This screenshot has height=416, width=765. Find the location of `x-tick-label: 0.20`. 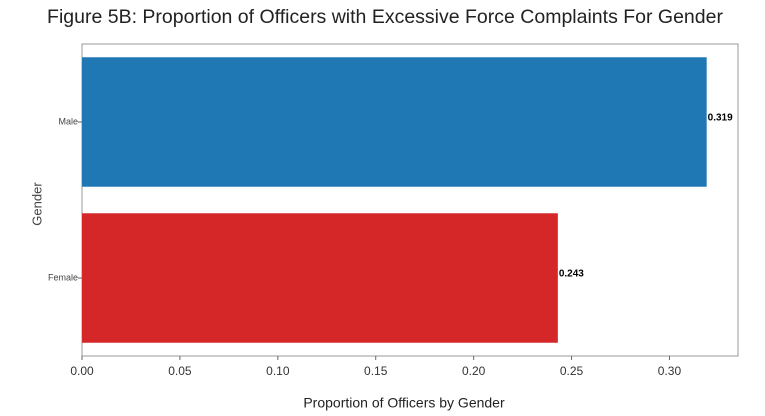

x-tick-label: 0.20 is located at coordinates (474, 371).